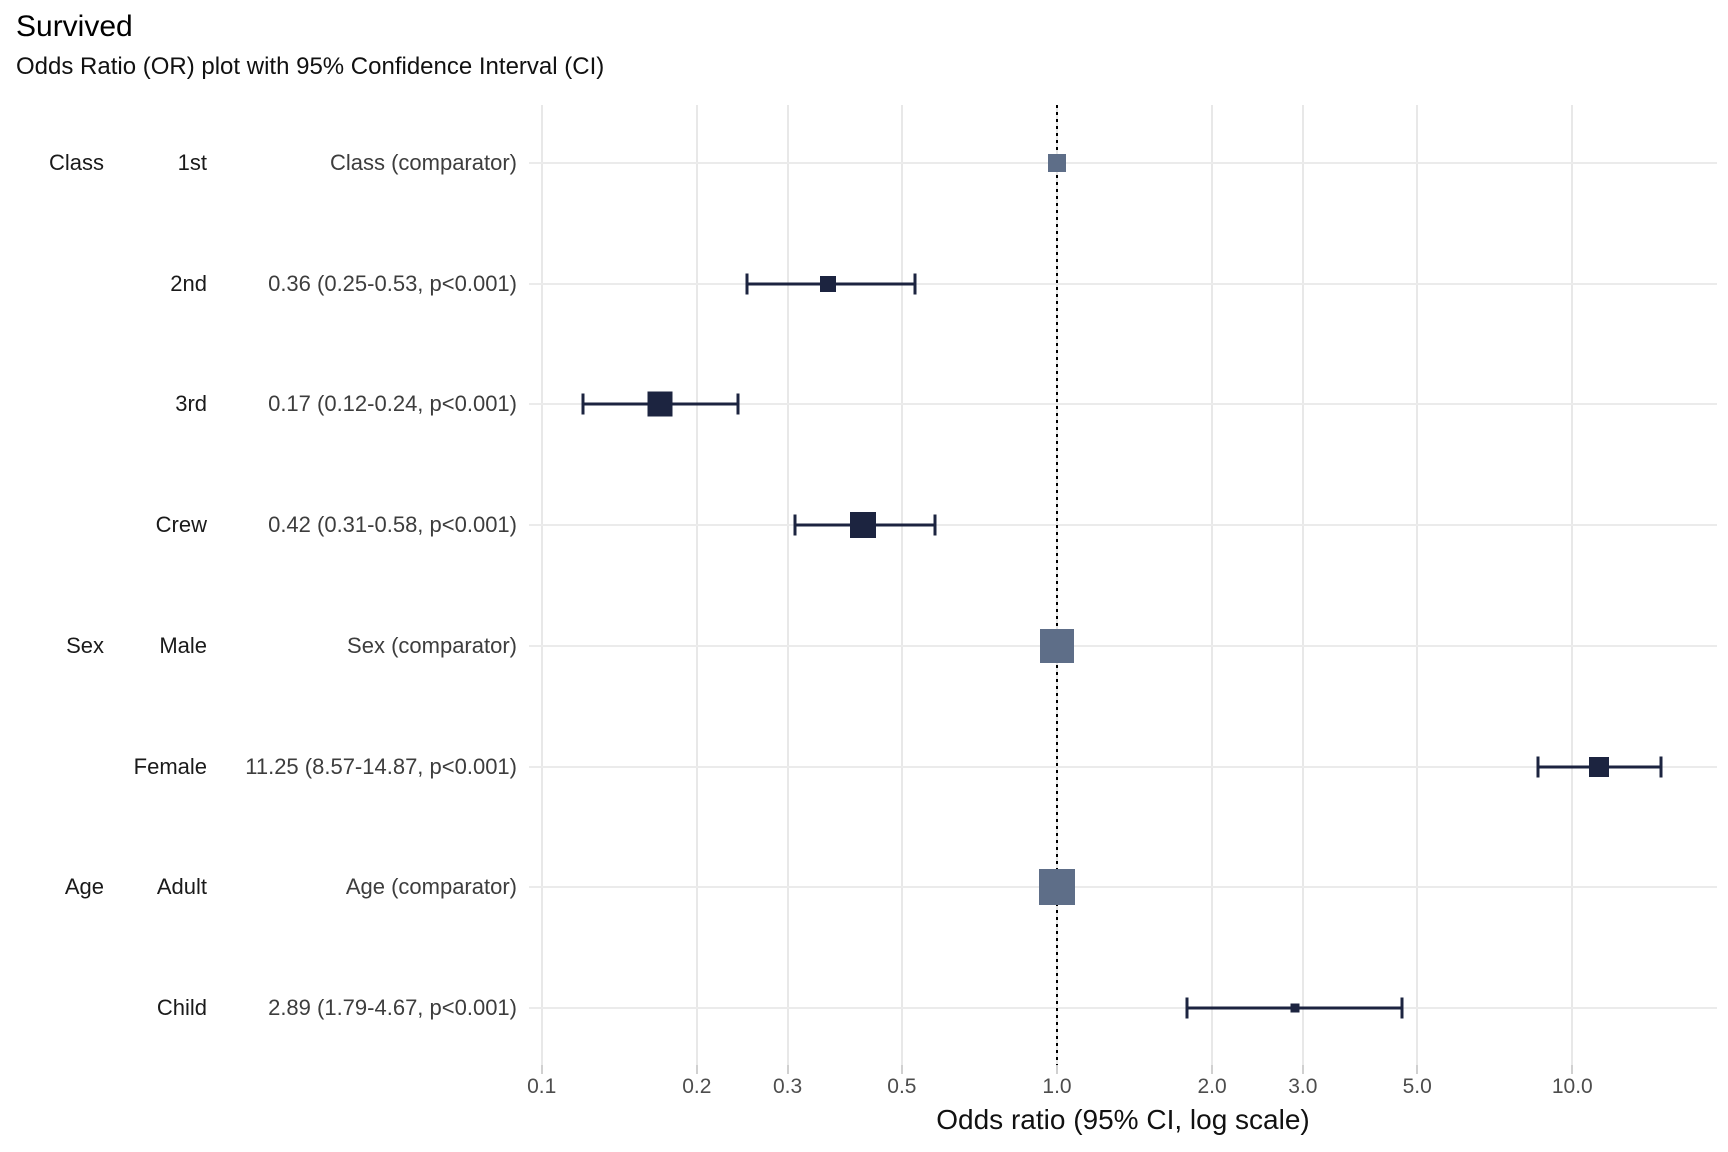  What do you see at coordinates (1057, 1086) in the screenshot?
I see `x-tick-label: 1.0` at bounding box center [1057, 1086].